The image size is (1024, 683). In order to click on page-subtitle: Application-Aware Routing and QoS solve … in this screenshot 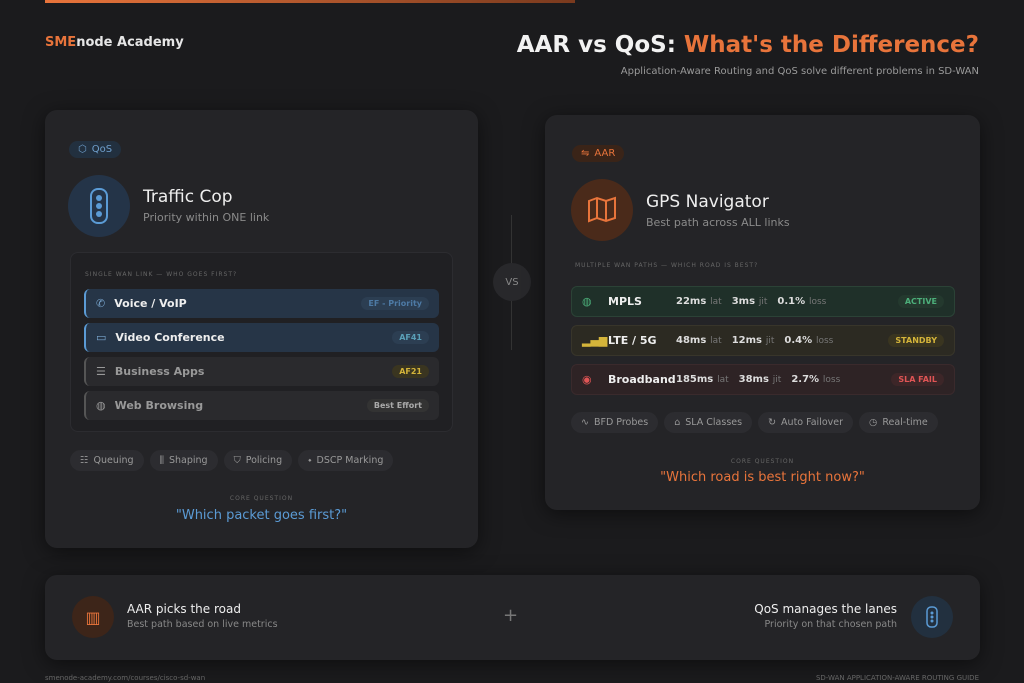, I will do `click(799, 71)`.